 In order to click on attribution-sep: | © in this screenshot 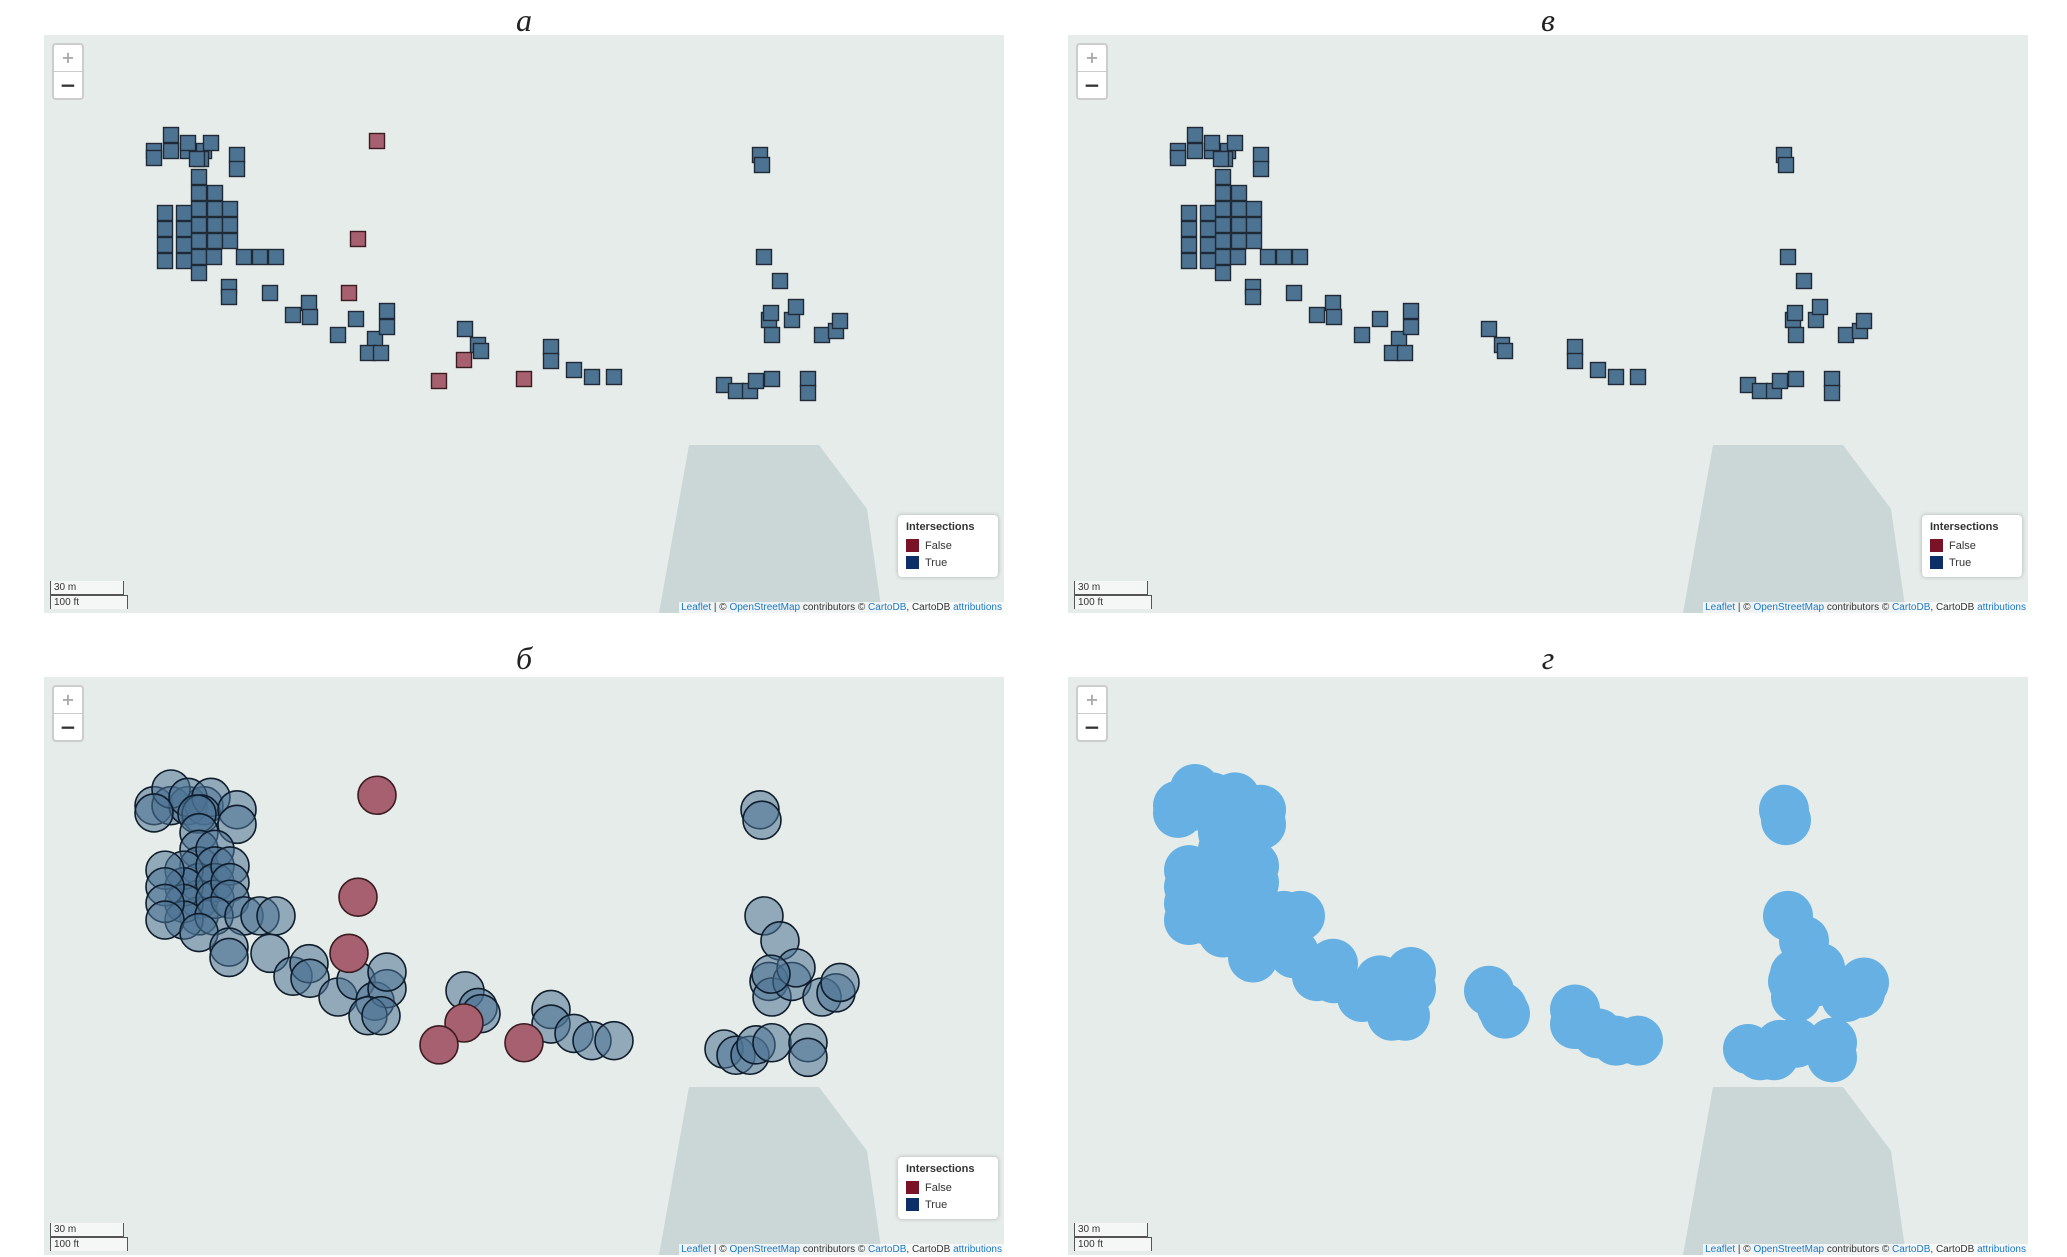, I will do `click(720, 1249)`.